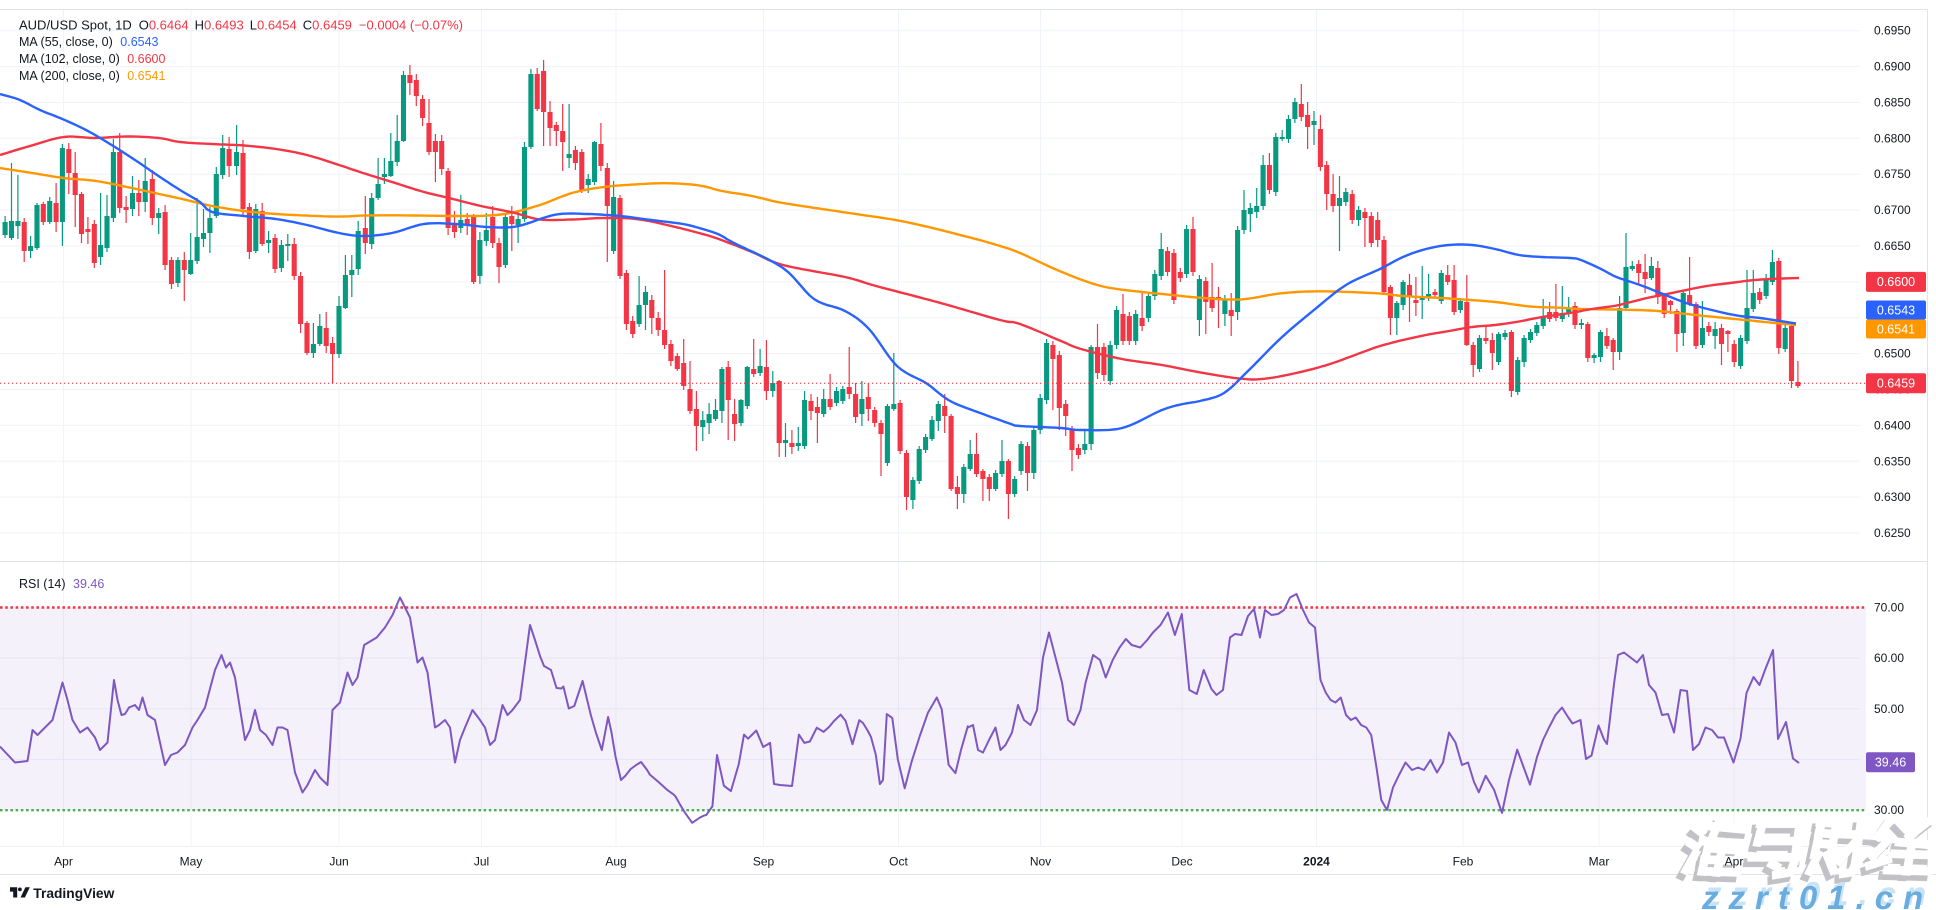 The width and height of the screenshot is (1936, 910). What do you see at coordinates (1892, 174) in the screenshot?
I see `svg-text: 0.6750` at bounding box center [1892, 174].